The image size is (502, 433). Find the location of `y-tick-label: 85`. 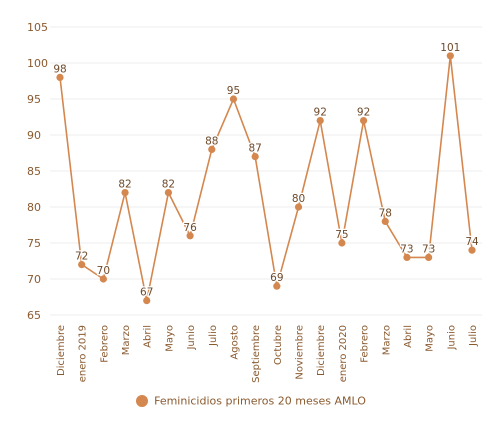

y-tick-label: 85 is located at coordinates (34, 171).